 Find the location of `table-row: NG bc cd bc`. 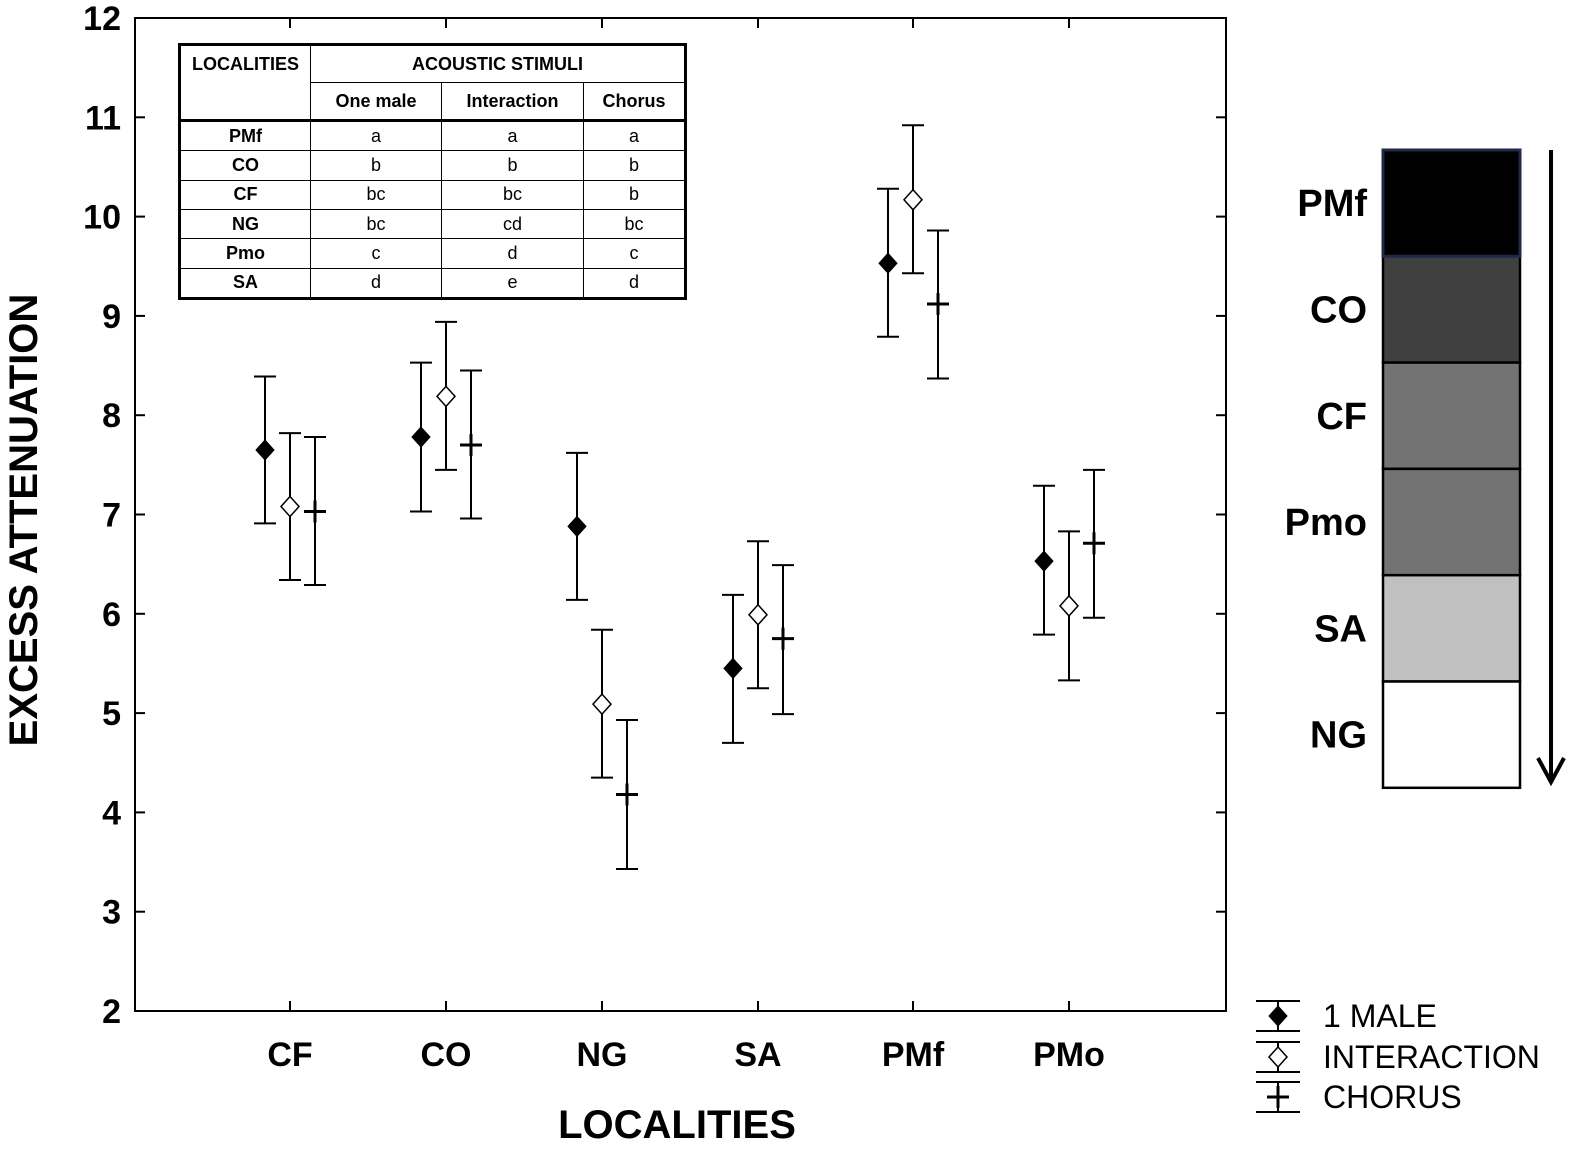

table-row: NG bc cd bc is located at coordinates (433, 224).